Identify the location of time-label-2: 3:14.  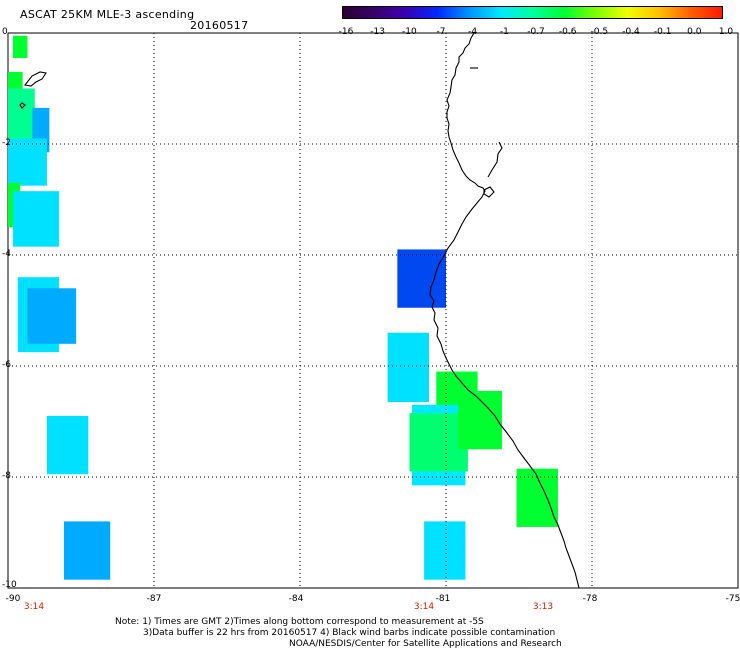
(424, 607).